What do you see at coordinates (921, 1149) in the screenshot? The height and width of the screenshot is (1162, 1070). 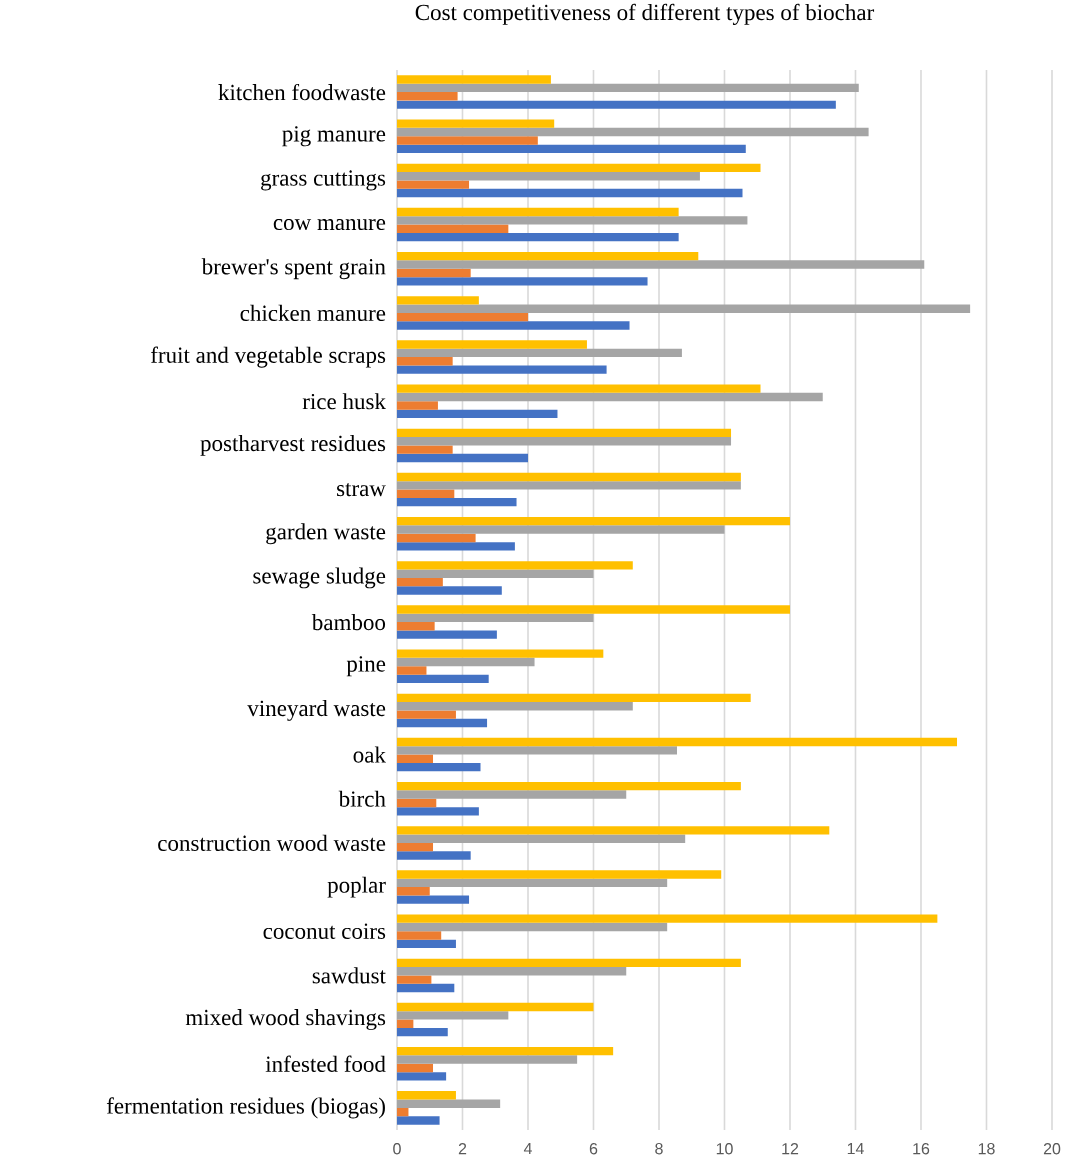 I see `x-tick-label: 16` at bounding box center [921, 1149].